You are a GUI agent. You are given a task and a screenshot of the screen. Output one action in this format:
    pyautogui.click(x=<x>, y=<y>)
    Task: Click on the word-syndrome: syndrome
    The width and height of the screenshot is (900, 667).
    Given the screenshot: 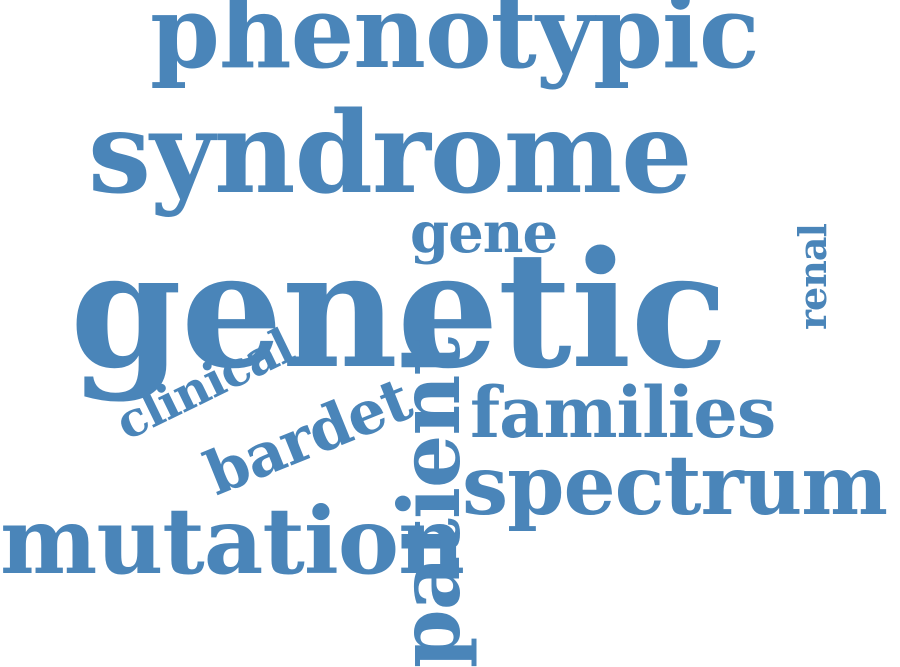 What is the action you would take?
    pyautogui.click(x=390, y=153)
    